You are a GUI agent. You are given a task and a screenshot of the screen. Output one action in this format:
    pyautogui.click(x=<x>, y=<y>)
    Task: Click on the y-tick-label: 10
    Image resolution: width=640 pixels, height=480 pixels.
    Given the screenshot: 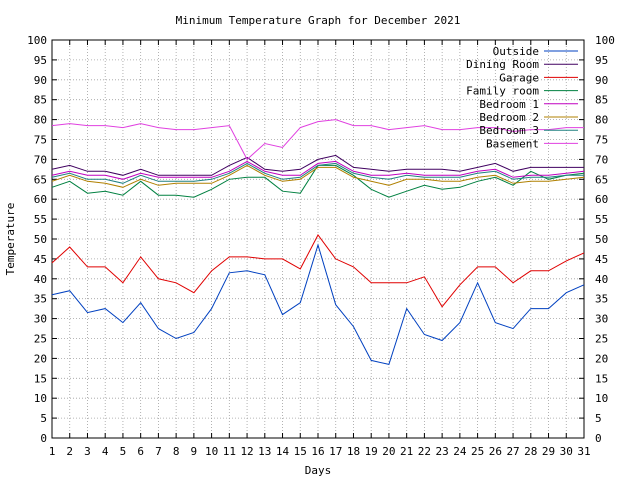 What is the action you would take?
    pyautogui.click(x=40, y=398)
    